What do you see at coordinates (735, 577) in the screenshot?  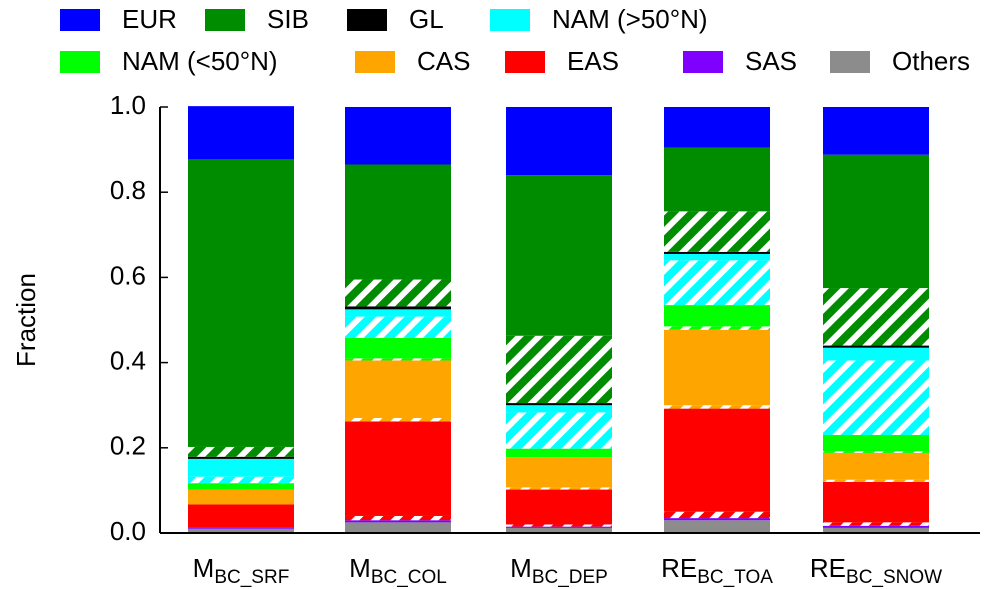 I see `category-subscript: BC_TOA` at bounding box center [735, 577].